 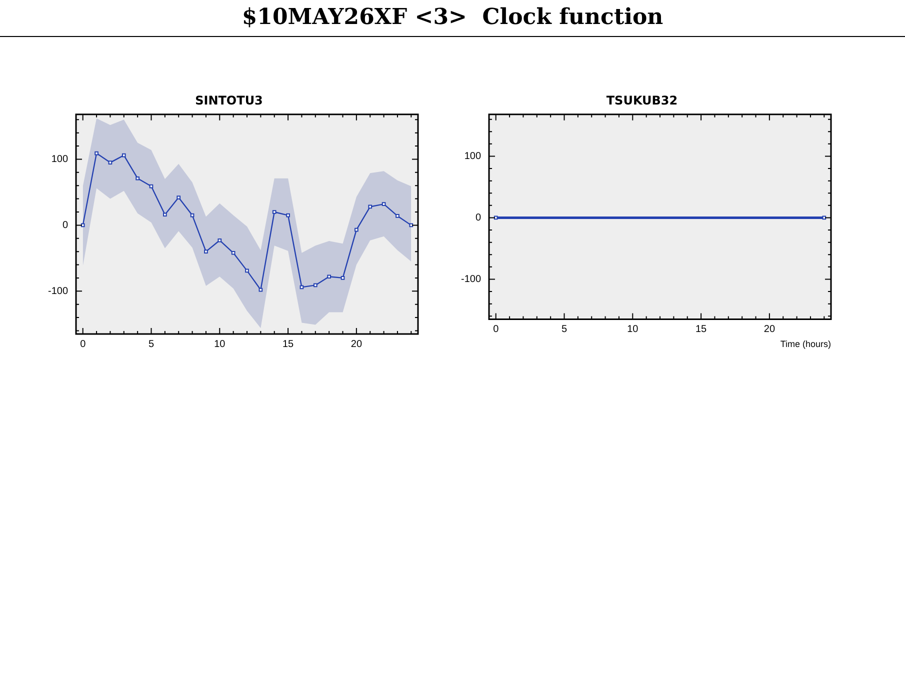 What do you see at coordinates (229, 100) in the screenshot?
I see `chart-title: SINTOTU3` at bounding box center [229, 100].